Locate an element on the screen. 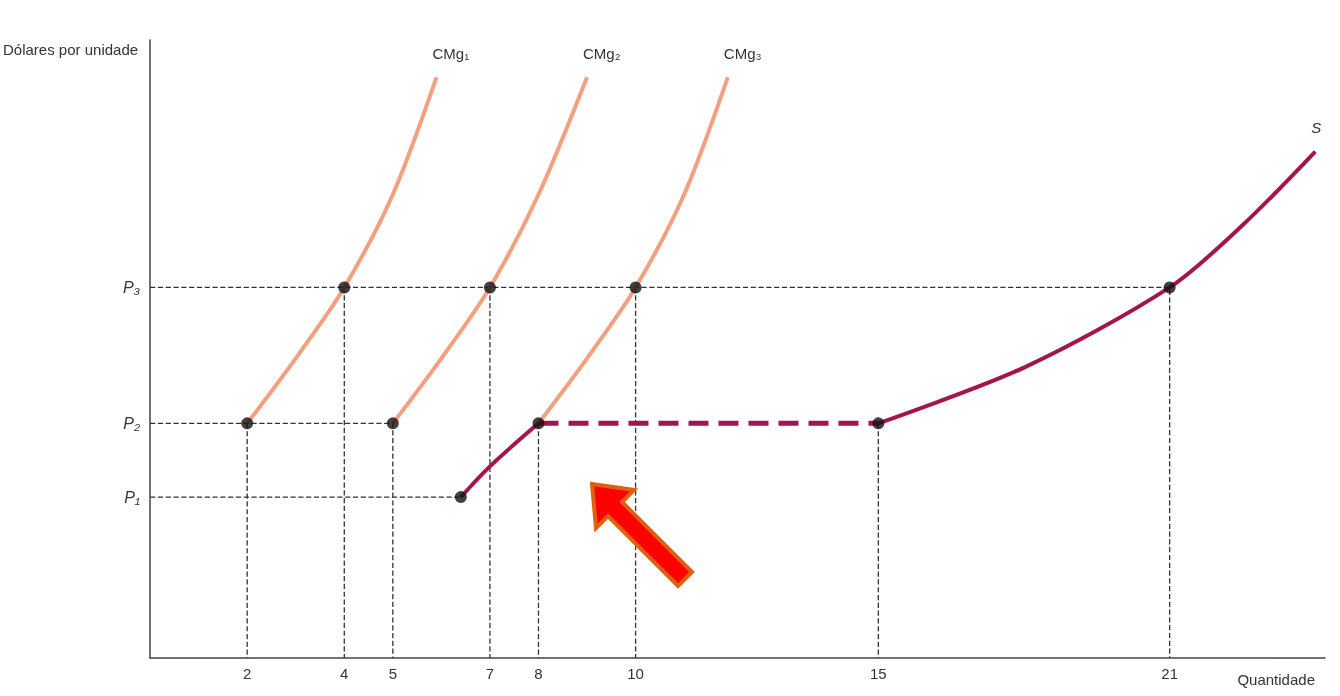 Image resolution: width=1340 pixels, height=696 pixels. x-tick-label: 2 is located at coordinates (247, 673).